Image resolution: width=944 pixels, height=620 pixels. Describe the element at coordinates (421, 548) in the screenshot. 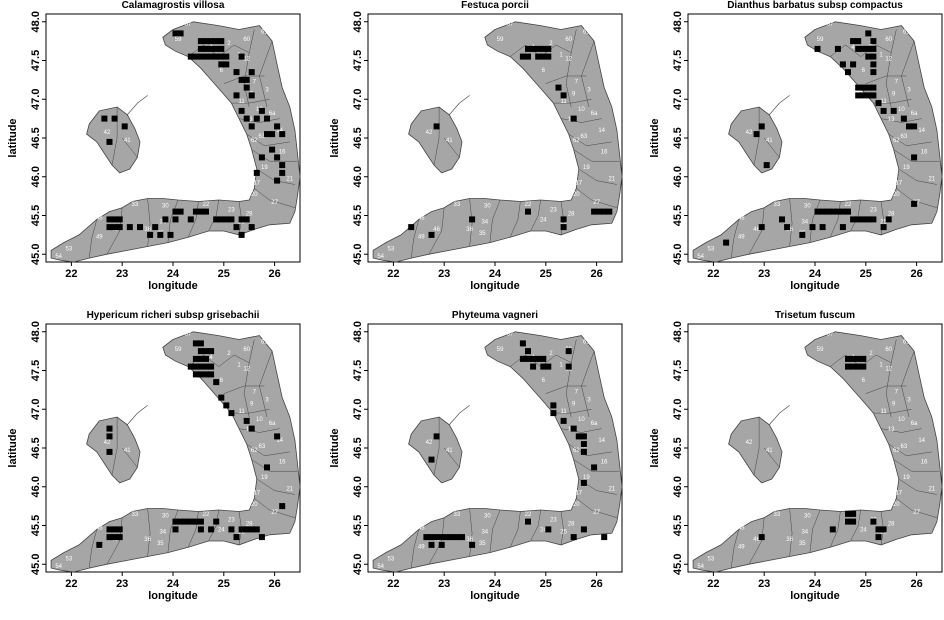

I see `region-label: 49` at that location.